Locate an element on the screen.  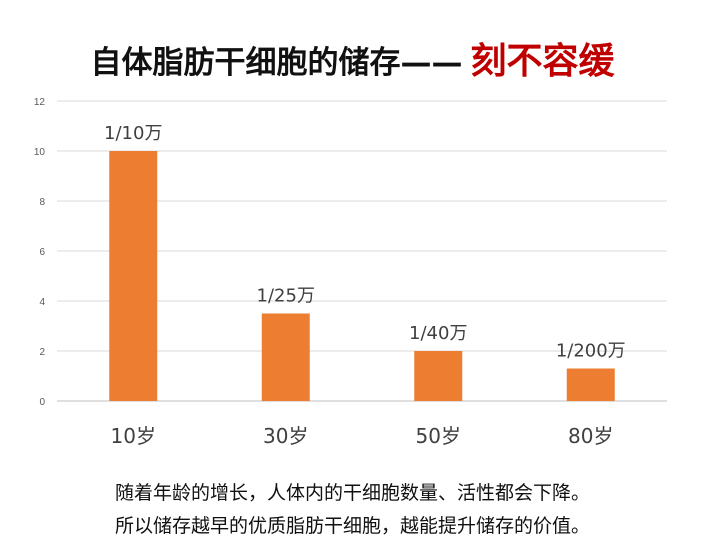
x-tick-label: 50岁 is located at coordinates (438, 436).